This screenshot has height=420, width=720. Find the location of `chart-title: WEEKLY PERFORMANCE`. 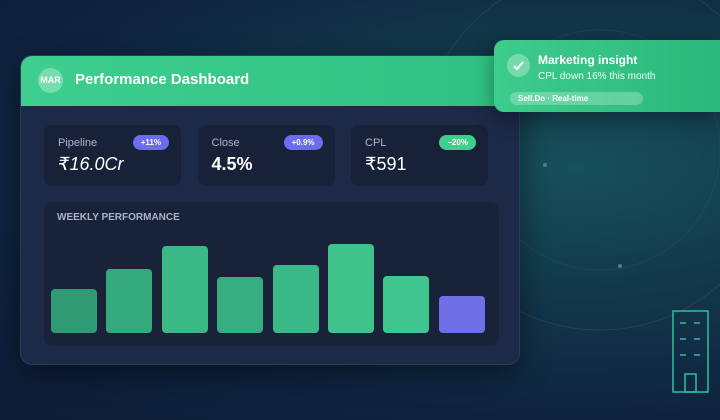

chart-title: WEEKLY PERFORMANCE is located at coordinates (118, 217).